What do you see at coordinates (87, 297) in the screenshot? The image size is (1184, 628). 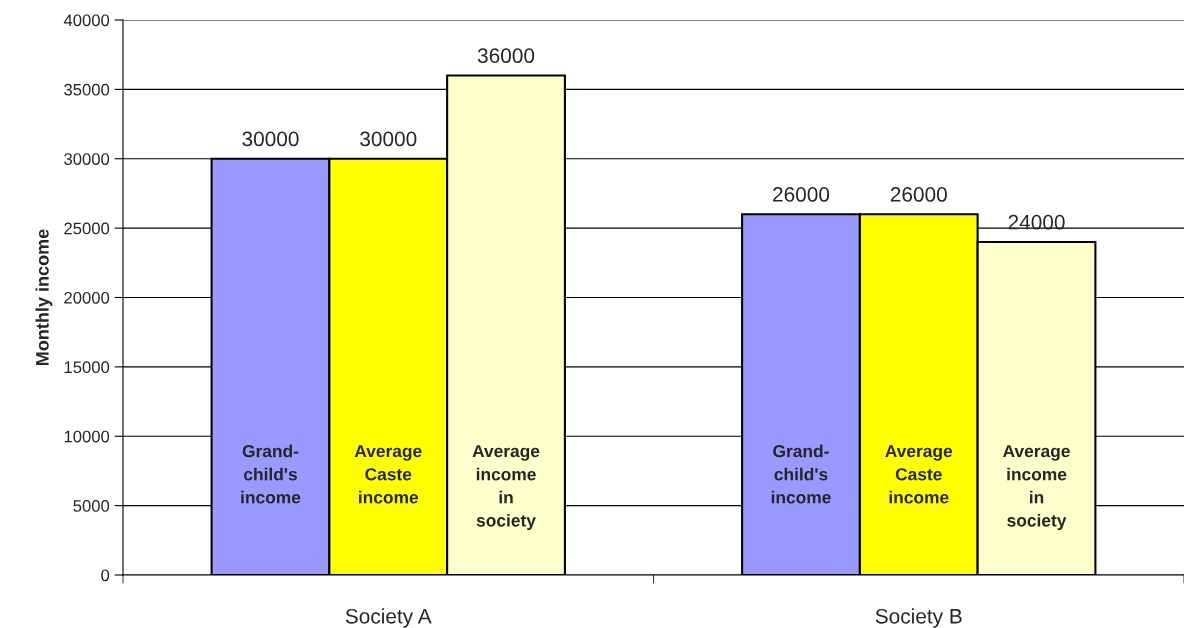 I see `y-tick-label: 20000` at bounding box center [87, 297].